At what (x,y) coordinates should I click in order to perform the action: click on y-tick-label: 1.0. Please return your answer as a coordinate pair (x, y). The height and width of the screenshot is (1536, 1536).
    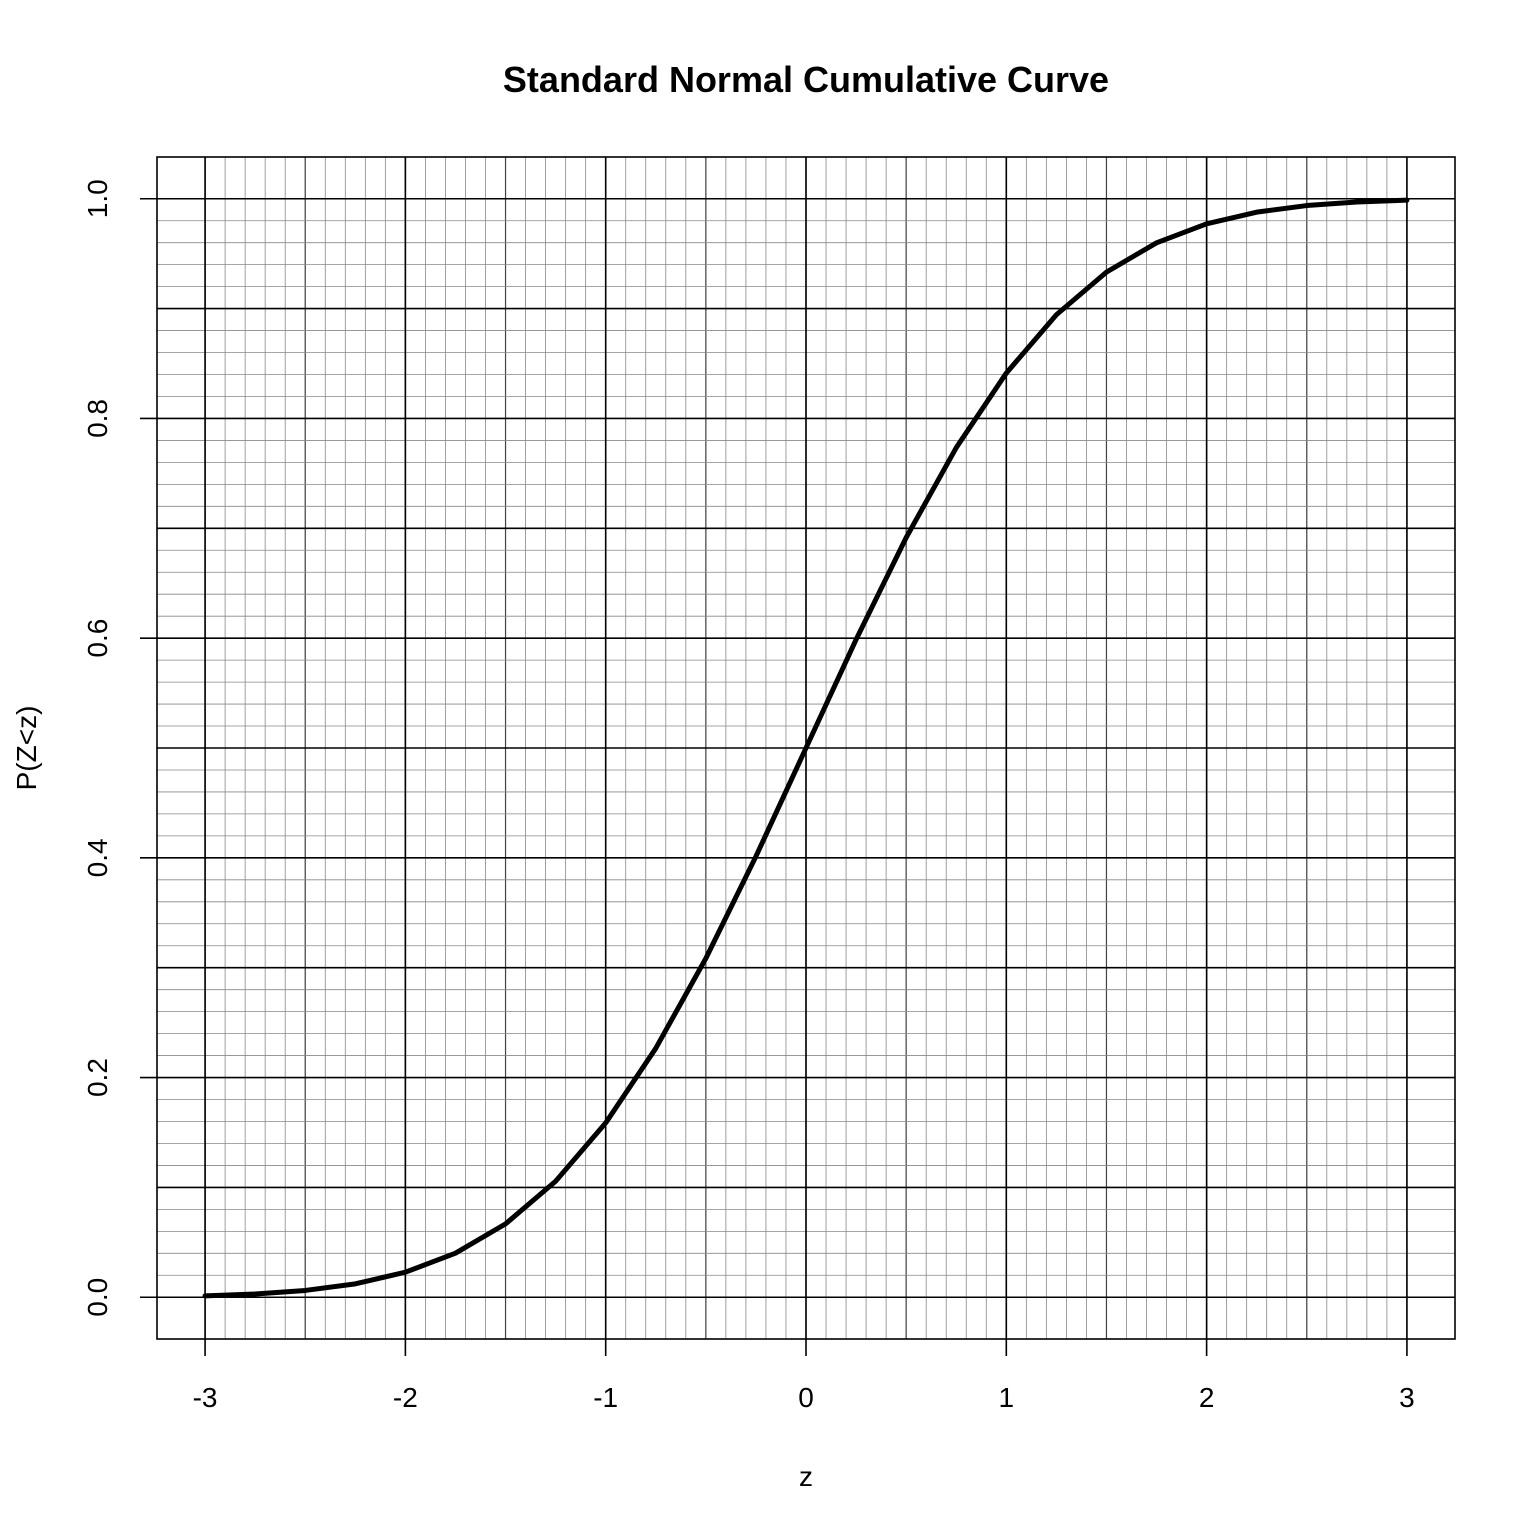
    Looking at the image, I should click on (97, 198).